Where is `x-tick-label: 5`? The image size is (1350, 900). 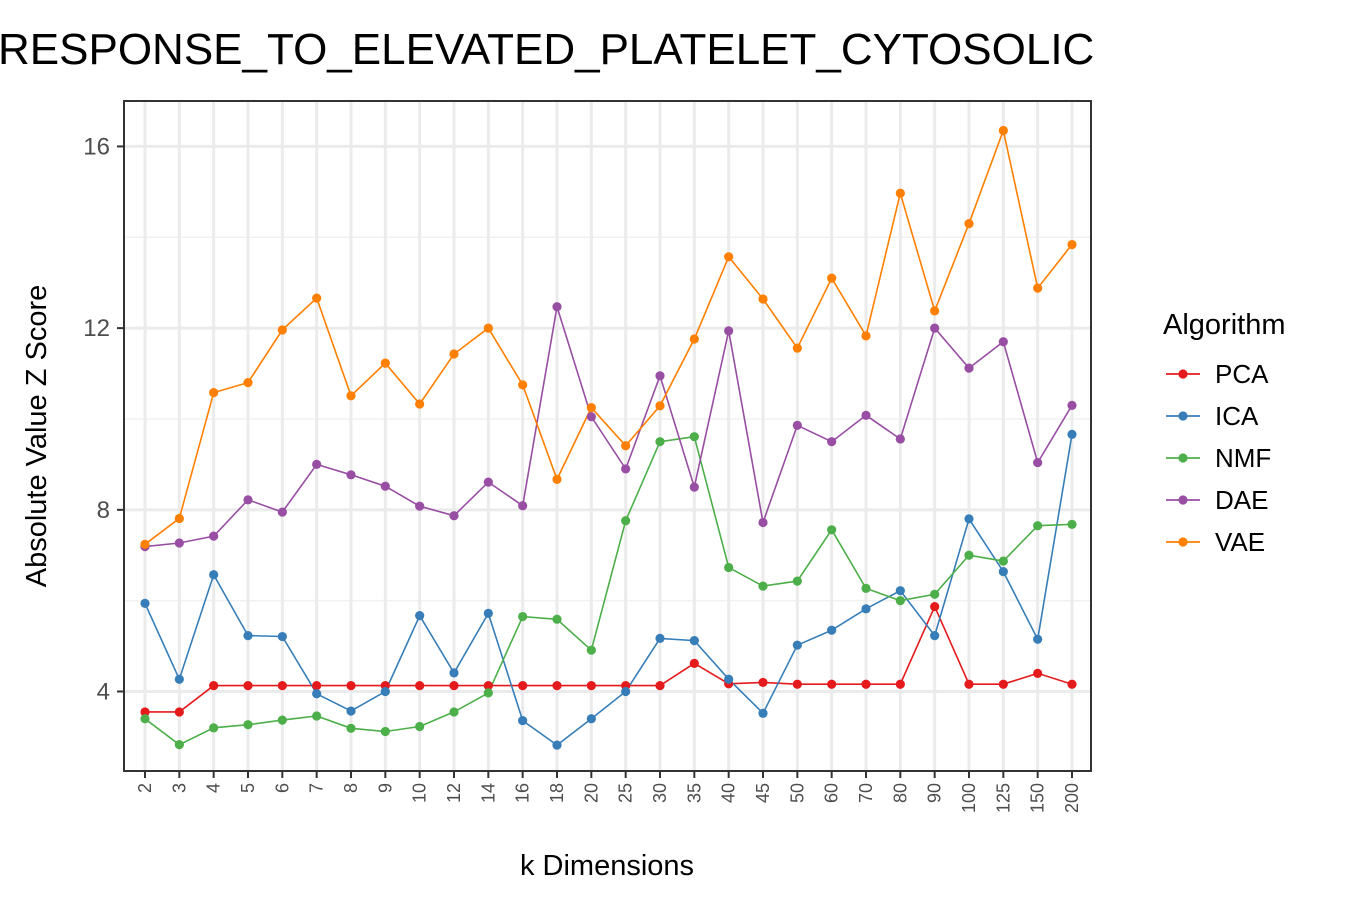 x-tick-label: 5 is located at coordinates (248, 788).